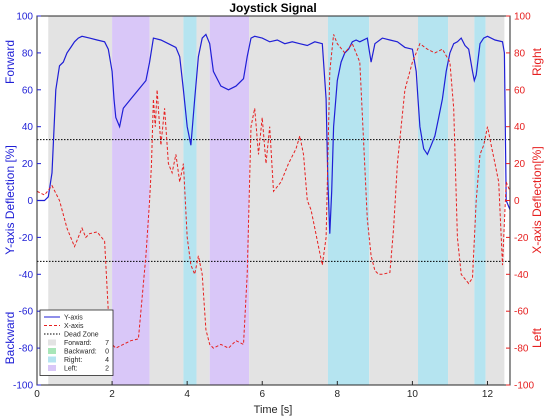 This screenshot has height=417, width=550. Describe the element at coordinates (272, 8) in the screenshot. I see `chart-title: Joystick Signal` at that location.